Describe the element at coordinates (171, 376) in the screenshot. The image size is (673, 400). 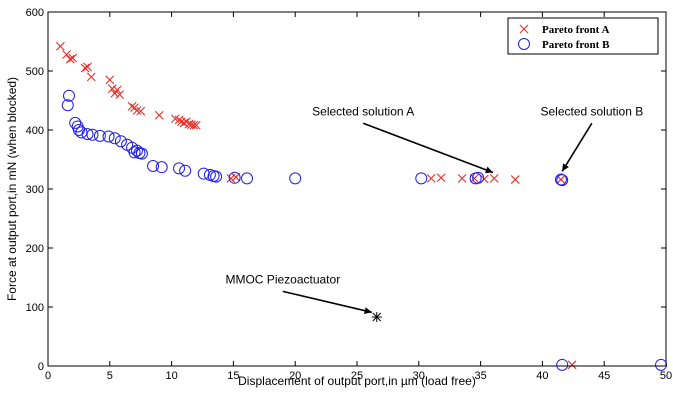
I see `x-tick-label: 10` at that location.